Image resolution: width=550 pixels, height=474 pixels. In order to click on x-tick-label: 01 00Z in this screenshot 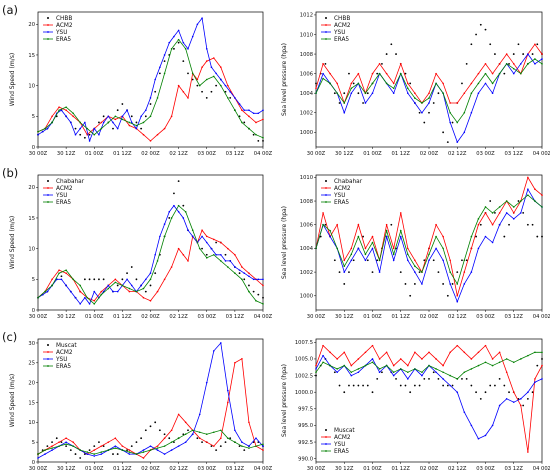, I will do `click(94, 317)`.